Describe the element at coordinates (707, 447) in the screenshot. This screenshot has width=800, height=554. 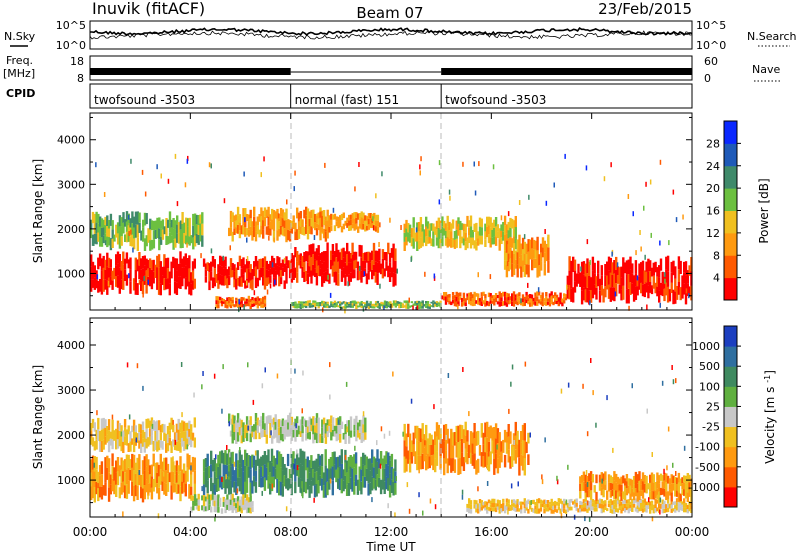
I see `colorbar-tick-label: -100` at that location.